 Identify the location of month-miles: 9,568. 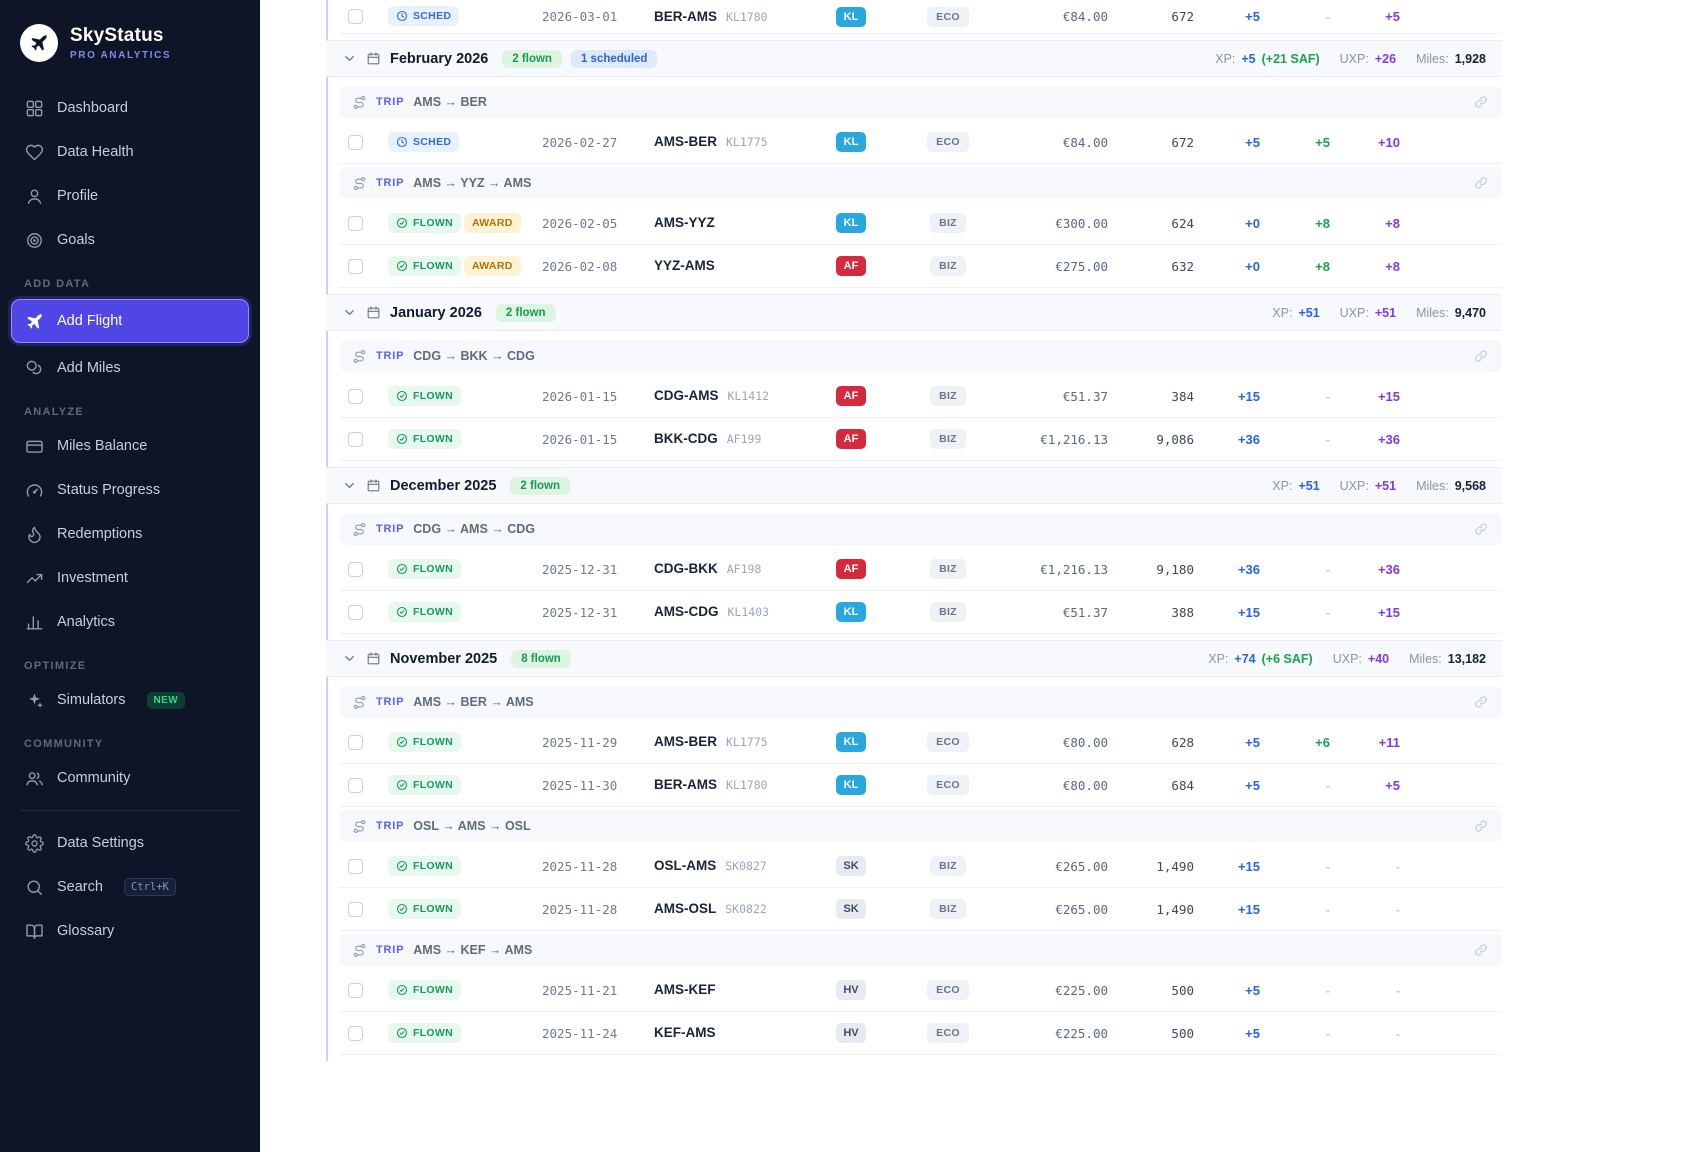
(1470, 485).